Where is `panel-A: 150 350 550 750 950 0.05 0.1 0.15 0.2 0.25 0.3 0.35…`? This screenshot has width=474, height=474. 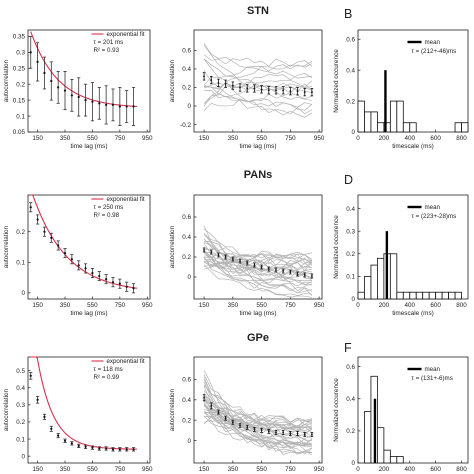 panel-A: 150 350 550 750 950 0.05 0.1 0.15 0.2 0.25 0.3 0.35… is located at coordinates (78, 89).